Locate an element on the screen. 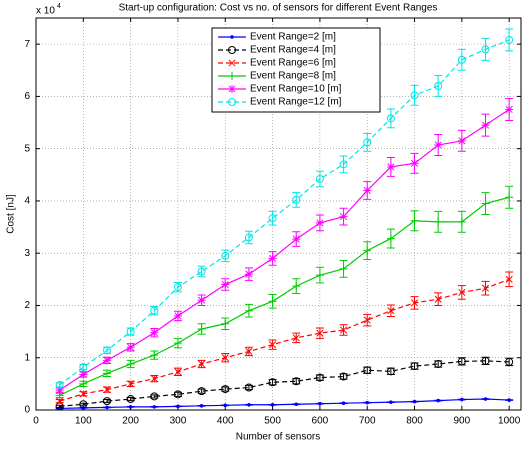  x-tick-label: 900 is located at coordinates (462, 421).